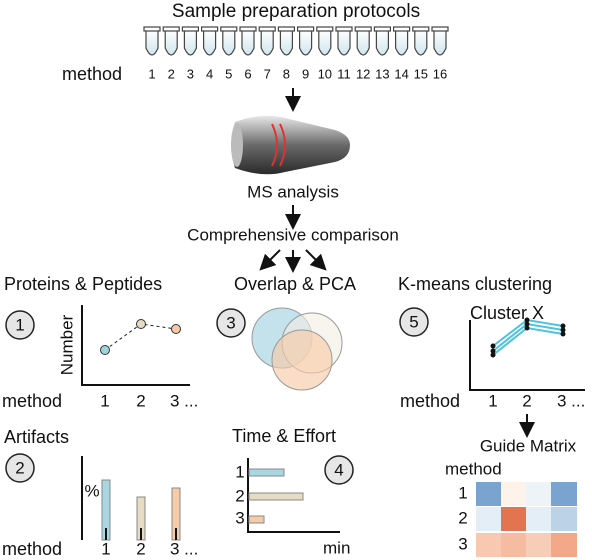 The width and height of the screenshot is (592, 560). I want to click on matrix-row: 3, so click(462, 543).